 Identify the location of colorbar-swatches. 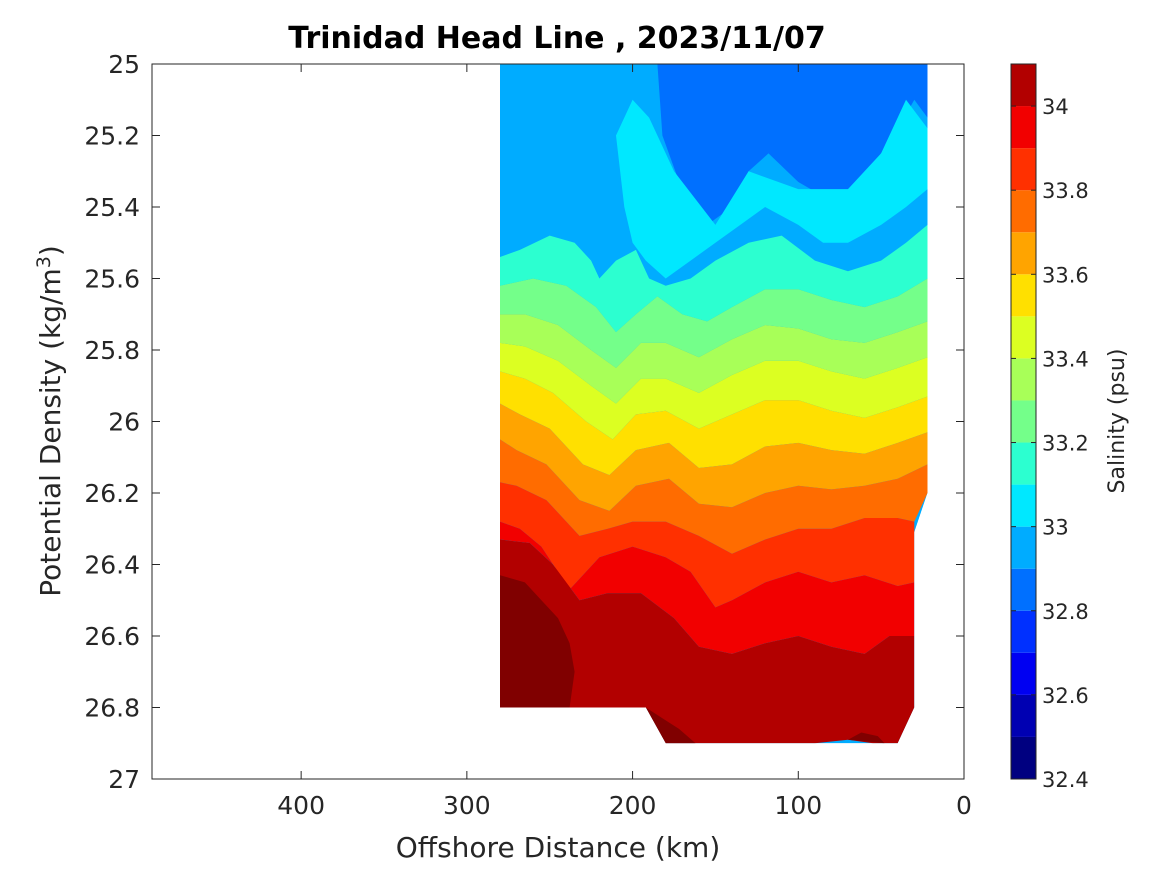
(1023, 421).